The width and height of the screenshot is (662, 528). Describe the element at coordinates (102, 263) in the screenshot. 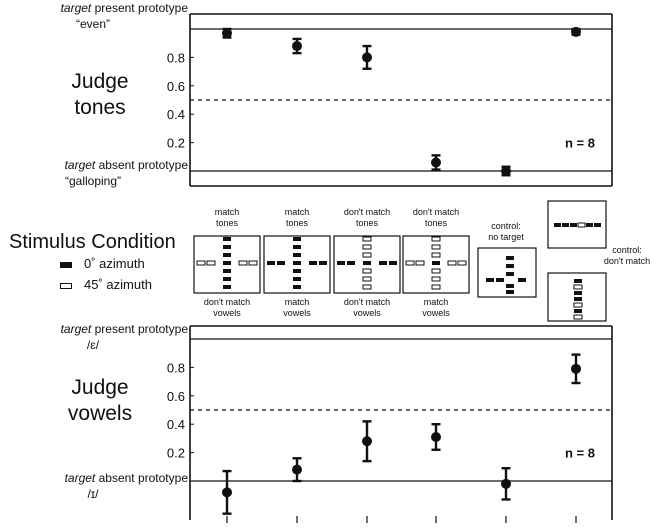

I see `legend-0-deg: 0˚ azimuth` at that location.